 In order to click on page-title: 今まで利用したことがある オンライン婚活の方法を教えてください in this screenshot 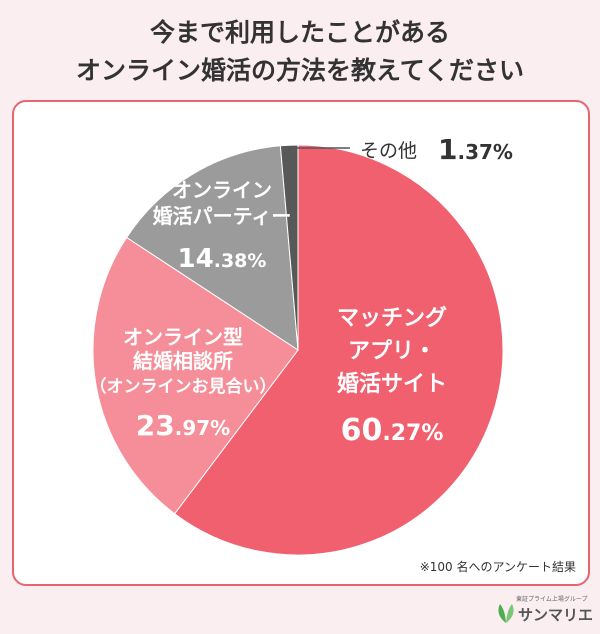, I will do `click(300, 52)`.